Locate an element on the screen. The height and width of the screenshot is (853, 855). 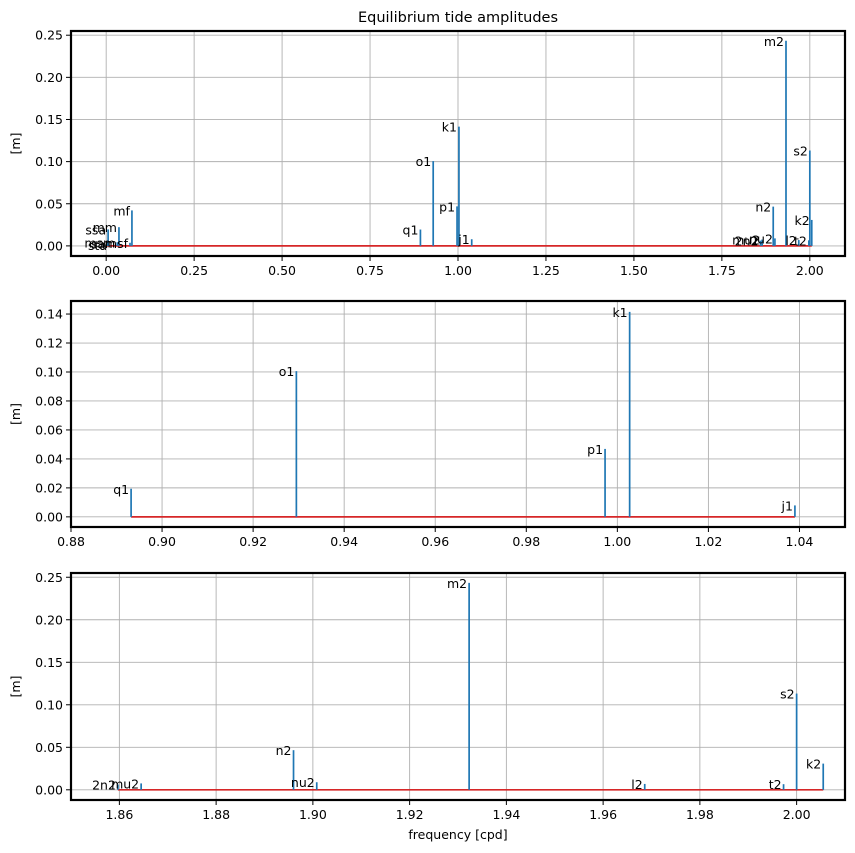
x-tick-label: 1.50 is located at coordinates (634, 270).